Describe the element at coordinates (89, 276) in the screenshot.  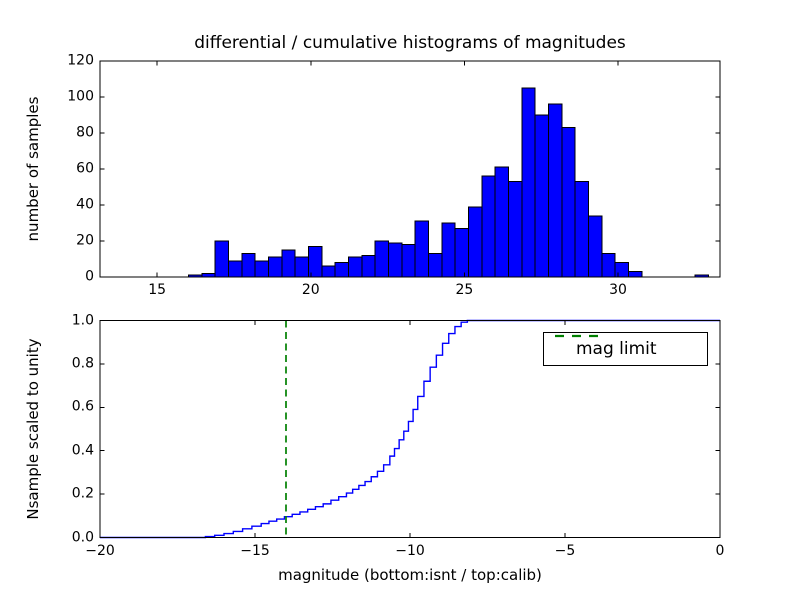
I see `y-tick-label: 0` at that location.